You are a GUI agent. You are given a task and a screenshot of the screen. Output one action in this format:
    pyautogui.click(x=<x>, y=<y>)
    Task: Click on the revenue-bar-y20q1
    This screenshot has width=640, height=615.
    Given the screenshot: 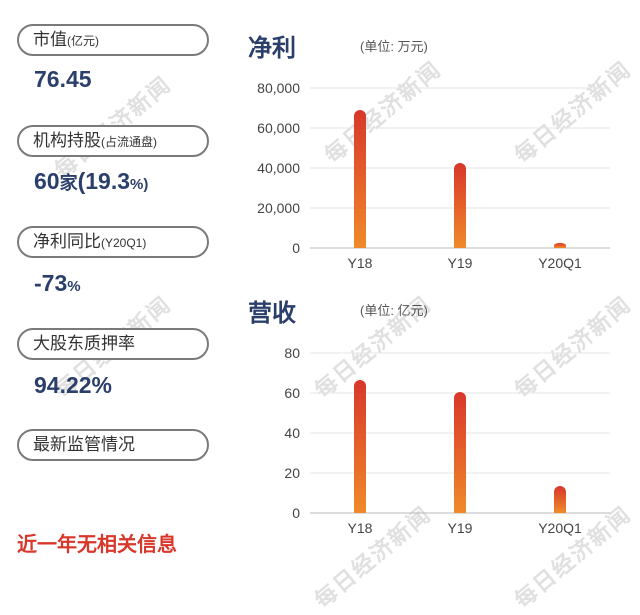 What is the action you would take?
    pyautogui.click(x=560, y=499)
    